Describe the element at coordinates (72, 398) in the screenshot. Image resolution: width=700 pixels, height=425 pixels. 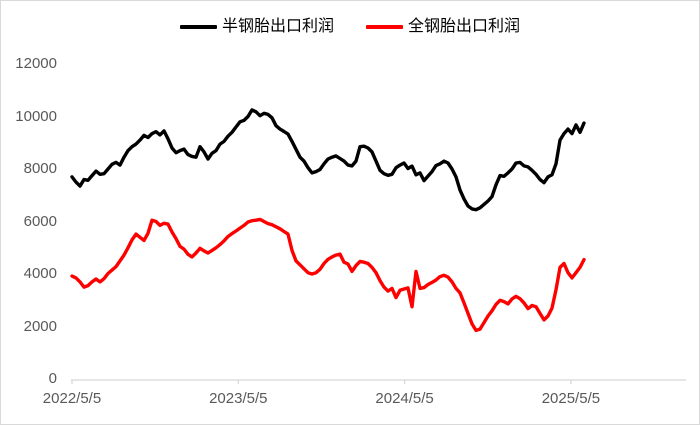
I see `x-axis-tick-label: 2022/5/5` at that location.